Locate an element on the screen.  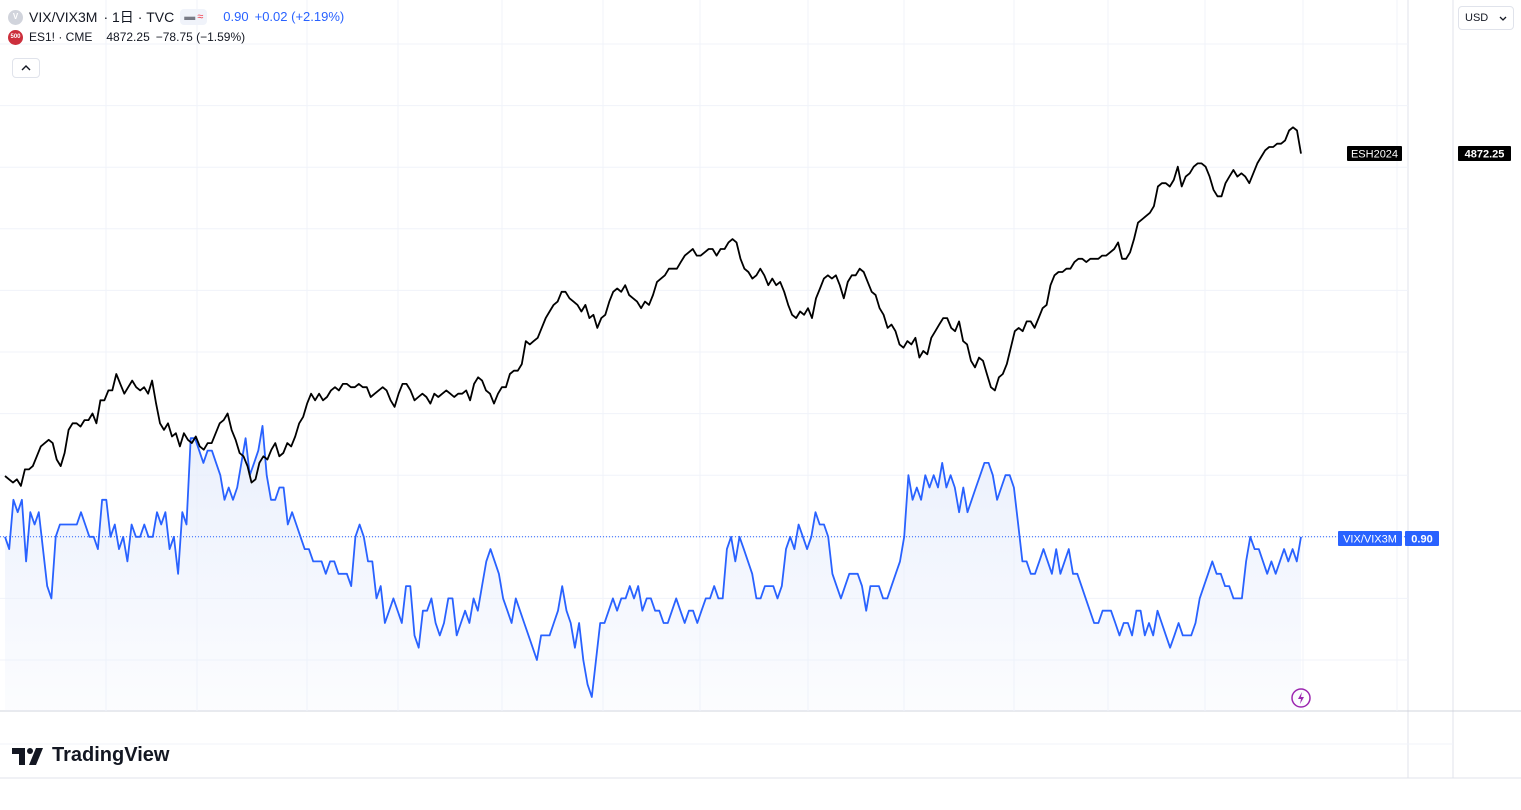
currency-button: USD is located at coordinates (1486, 18).